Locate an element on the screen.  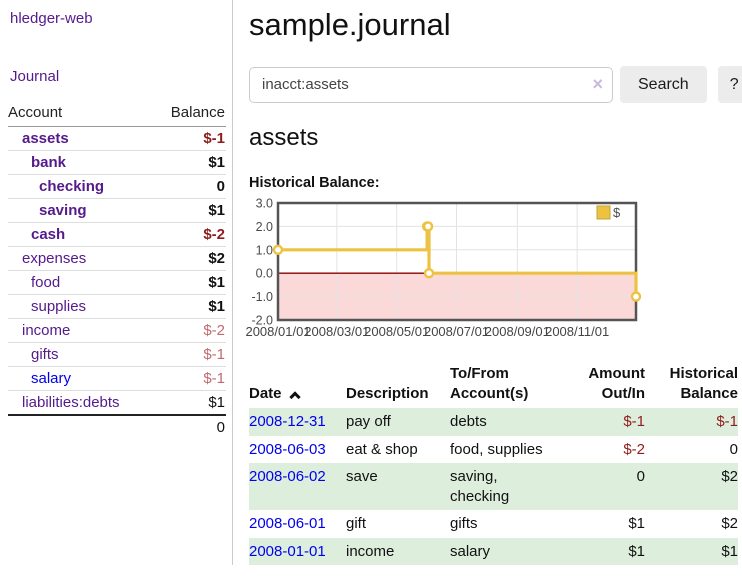
transaction-date-link: 2008-01-01 is located at coordinates (287, 551).